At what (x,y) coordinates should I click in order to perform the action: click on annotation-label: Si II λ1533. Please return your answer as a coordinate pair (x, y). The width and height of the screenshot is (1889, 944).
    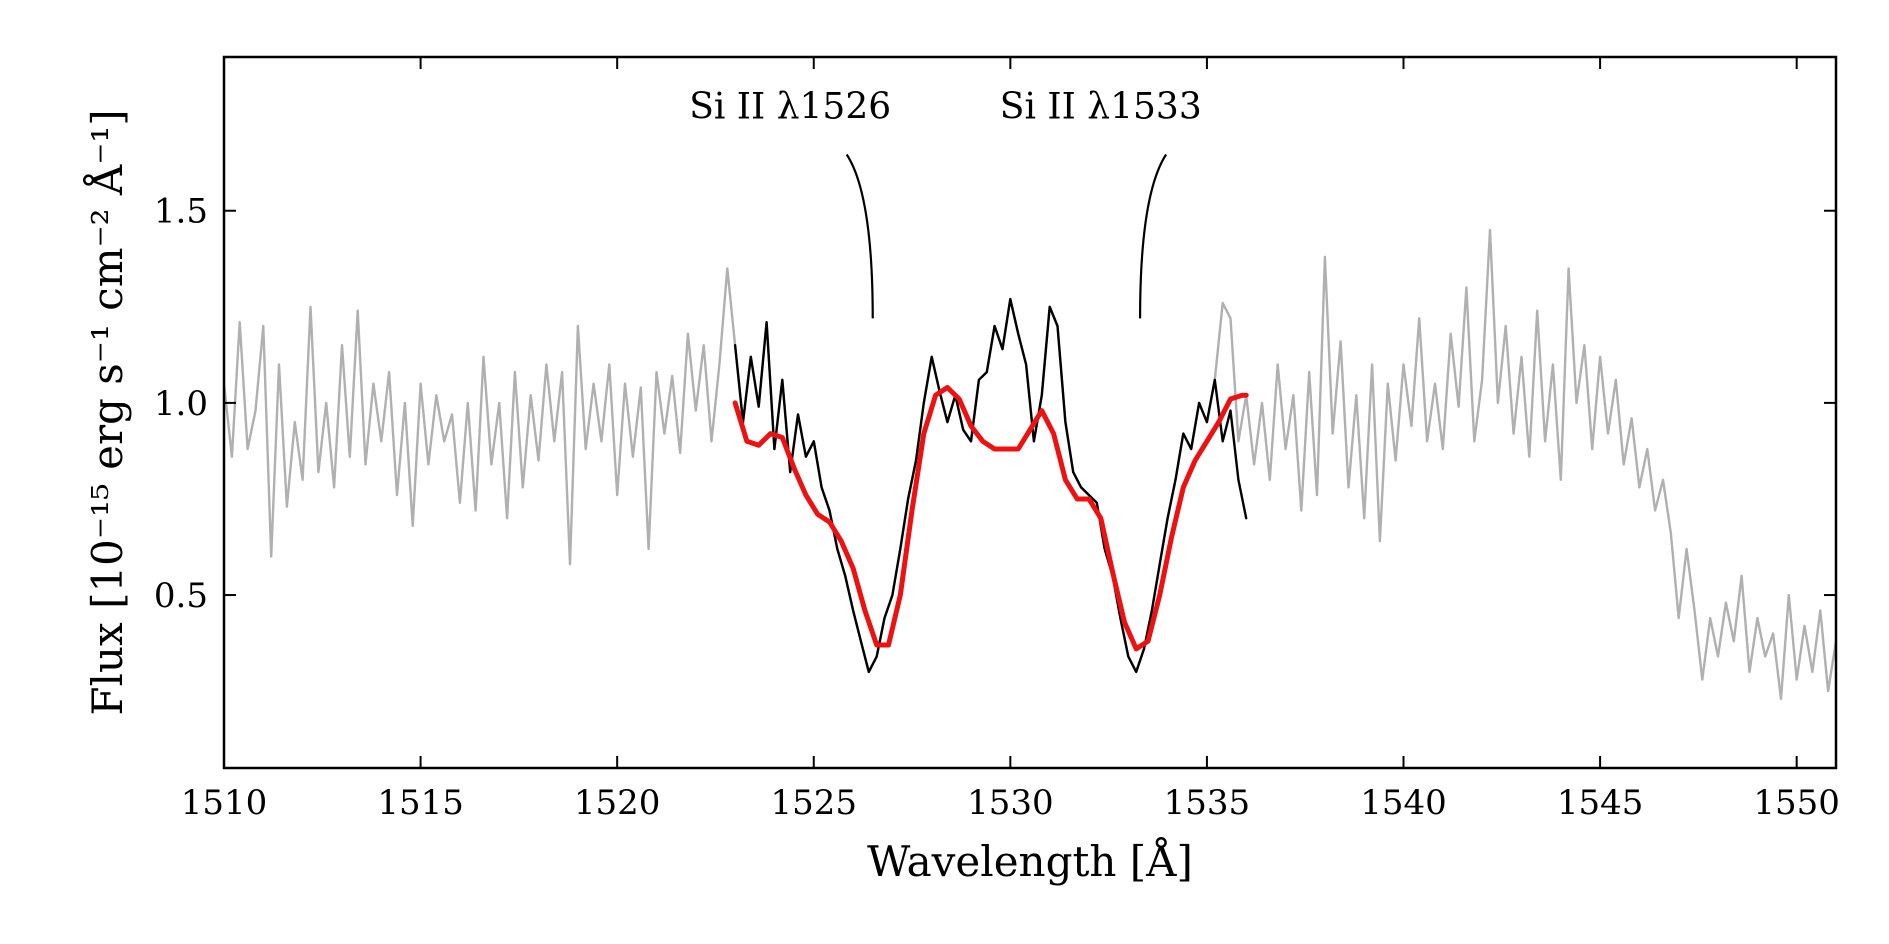
    Looking at the image, I should click on (1101, 106).